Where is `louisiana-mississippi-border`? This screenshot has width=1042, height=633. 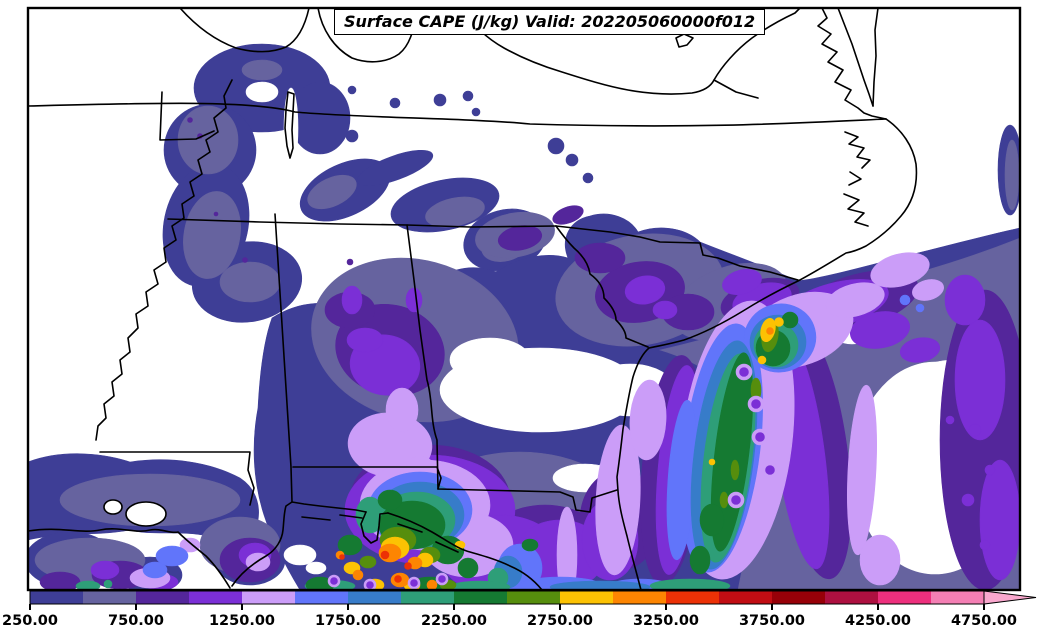
louisiana-mississippi-border is located at coordinates (177, 478).